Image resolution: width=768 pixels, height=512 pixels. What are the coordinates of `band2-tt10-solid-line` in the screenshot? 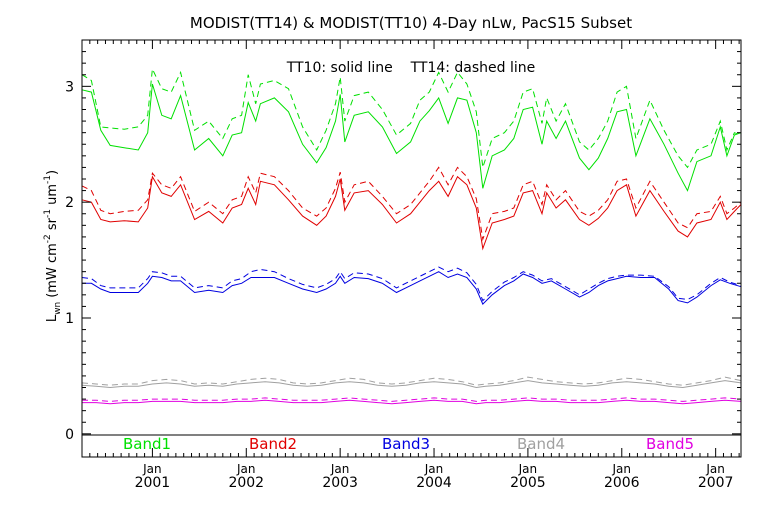 It's located at (411, 213).